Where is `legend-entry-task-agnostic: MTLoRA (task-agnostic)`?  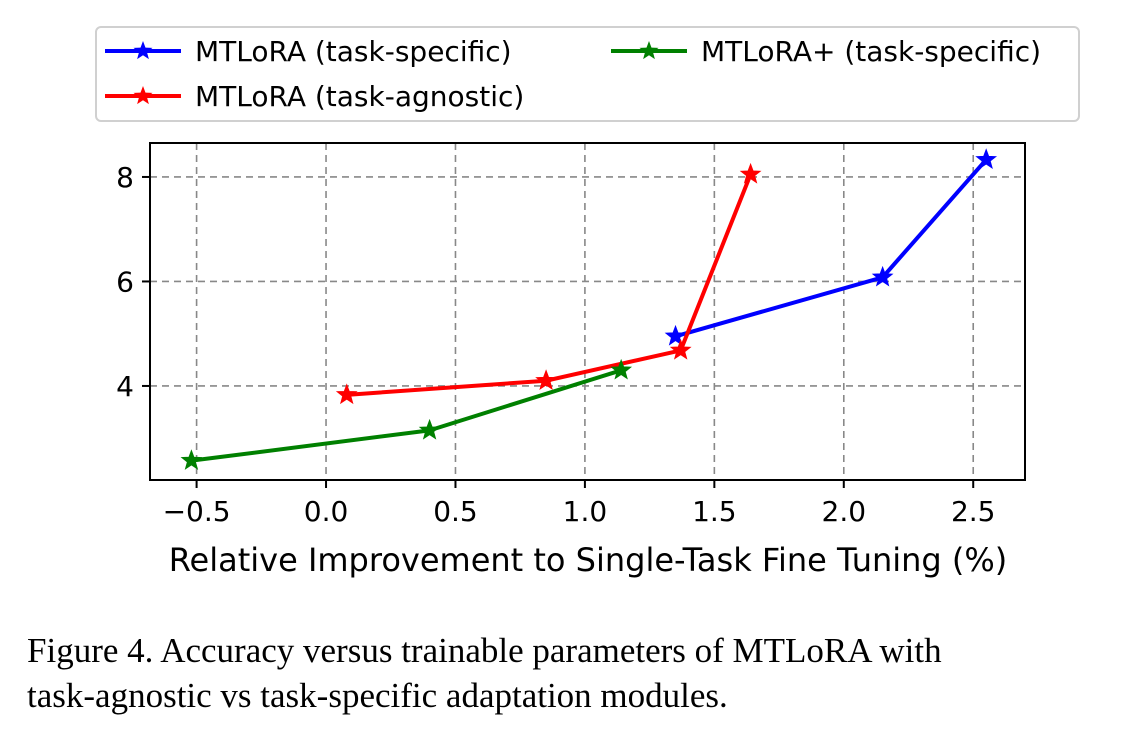
legend-entry-task-agnostic: MTLoRA (task-agnostic) is located at coordinates (313, 96).